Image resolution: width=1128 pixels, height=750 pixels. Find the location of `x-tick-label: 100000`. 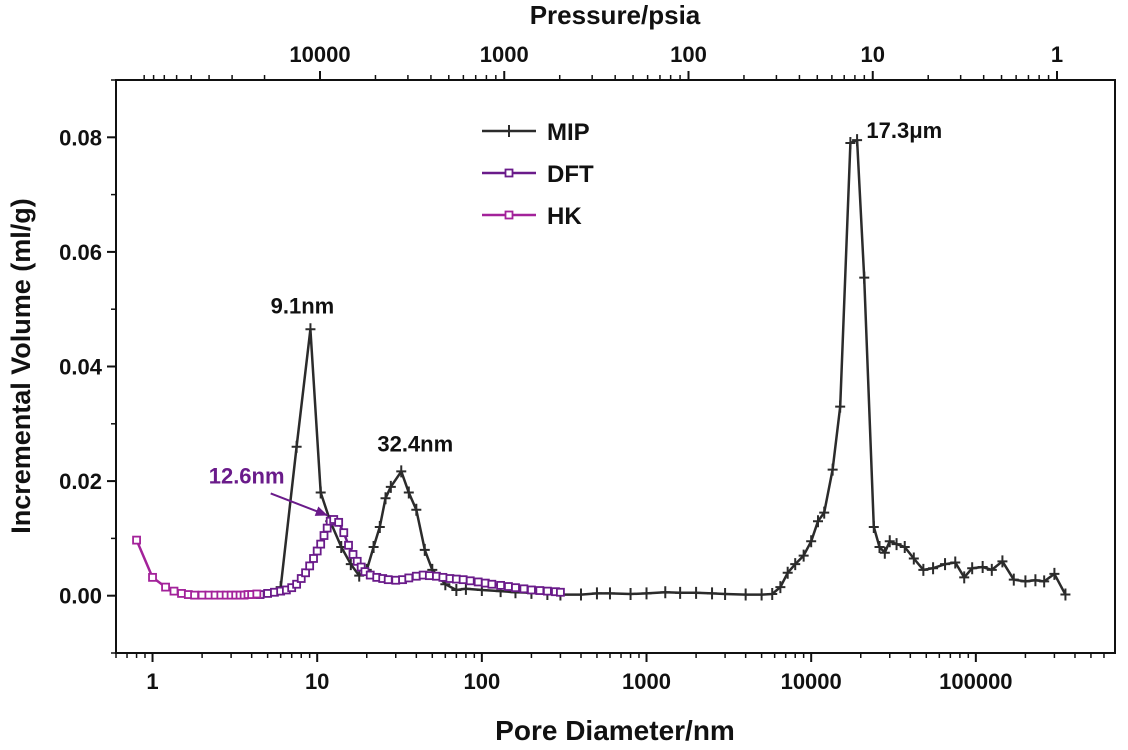

x-tick-label: 100000 is located at coordinates (975, 681).